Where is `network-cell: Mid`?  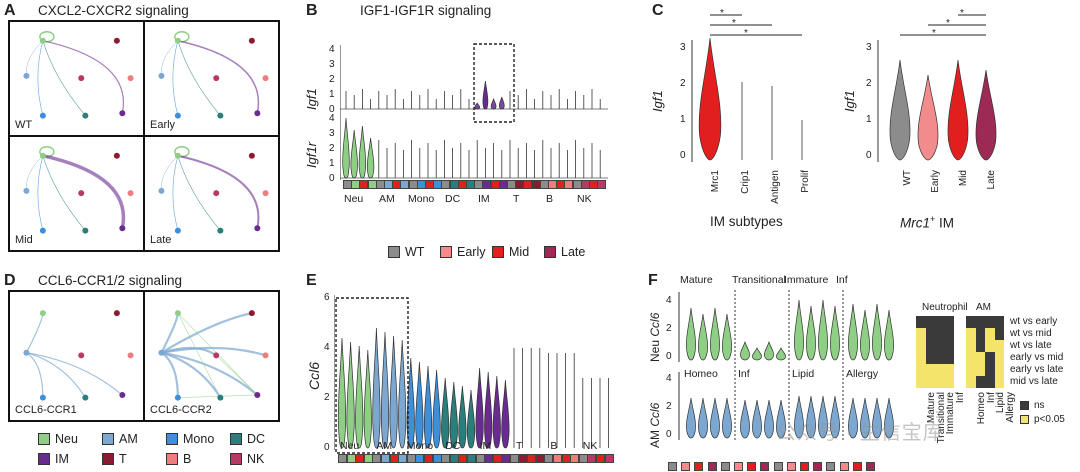 network-cell: Mid is located at coordinates (76, 193).